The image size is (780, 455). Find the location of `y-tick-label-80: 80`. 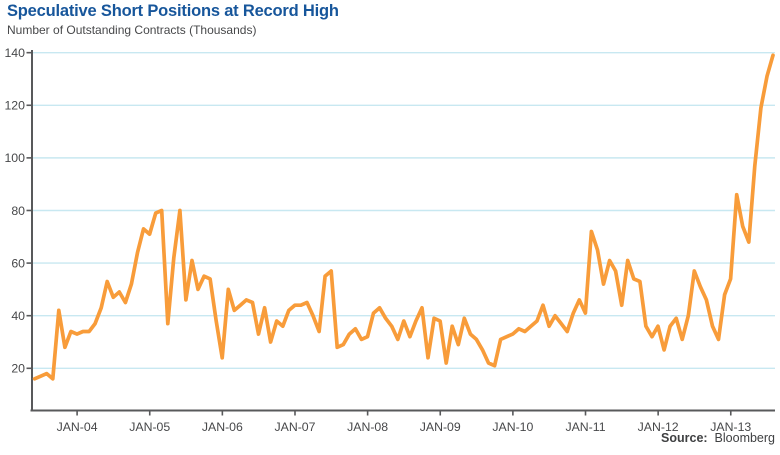

y-tick-label-80: 80 is located at coordinates (18, 211).